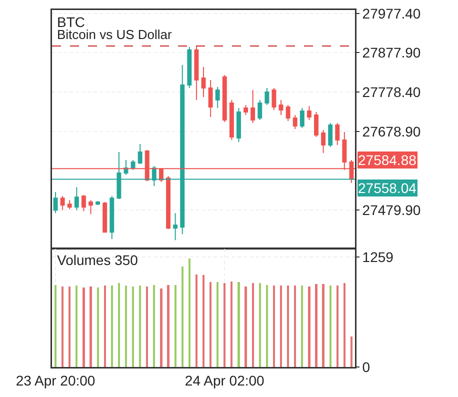  Describe the element at coordinates (391, 131) in the screenshot. I see `y-tick-label: 27678.90` at that location.